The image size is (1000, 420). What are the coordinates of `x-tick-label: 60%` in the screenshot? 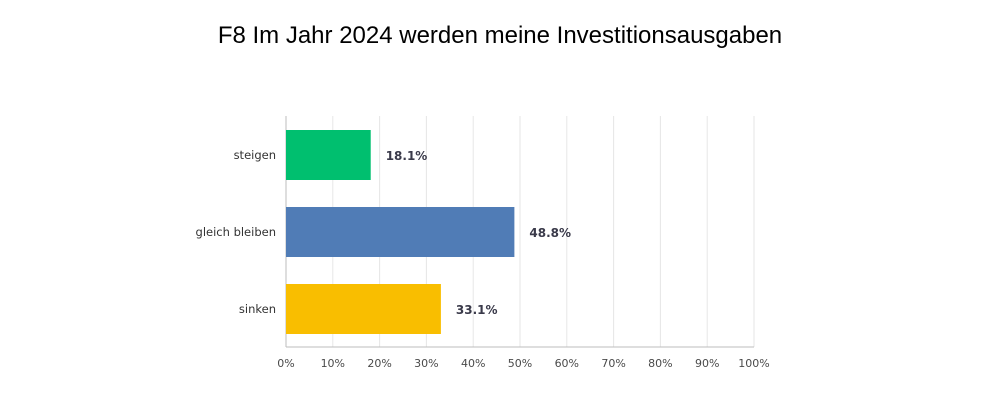 It's located at (567, 363).